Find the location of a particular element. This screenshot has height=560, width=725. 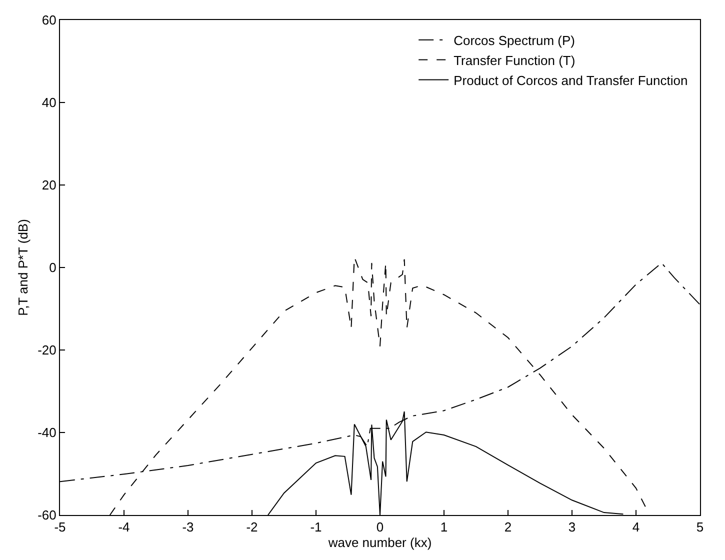

x-tick-label: 0 is located at coordinates (380, 527).